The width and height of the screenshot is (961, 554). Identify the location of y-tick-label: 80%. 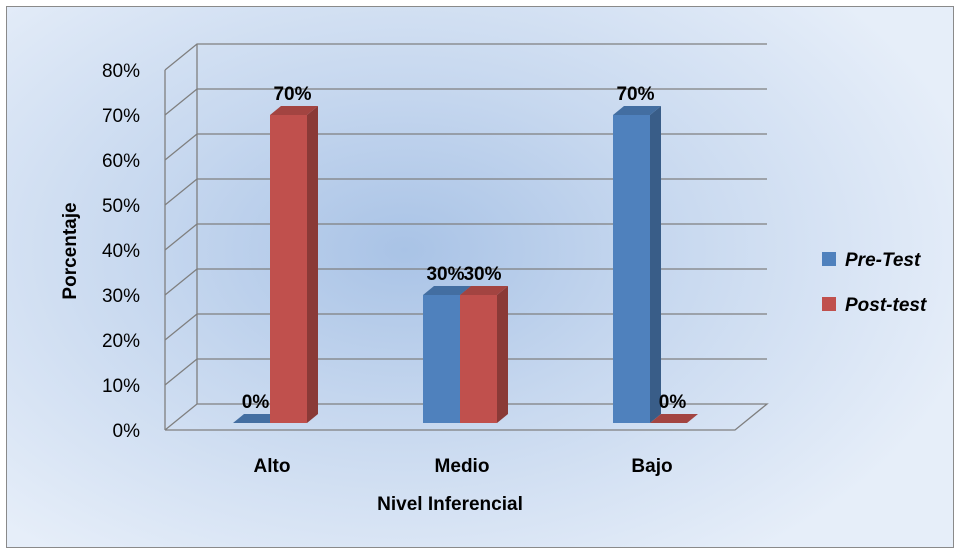
(121, 71).